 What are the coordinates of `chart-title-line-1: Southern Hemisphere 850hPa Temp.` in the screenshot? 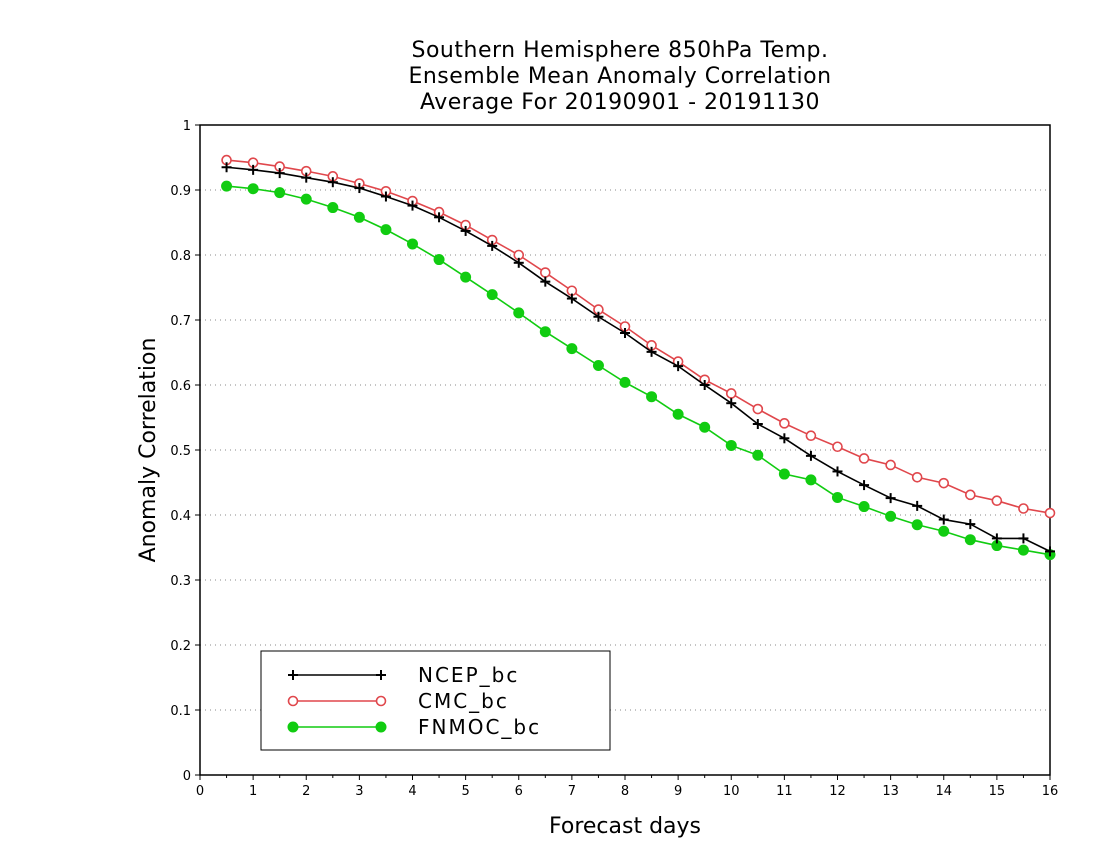 It's located at (620, 50).